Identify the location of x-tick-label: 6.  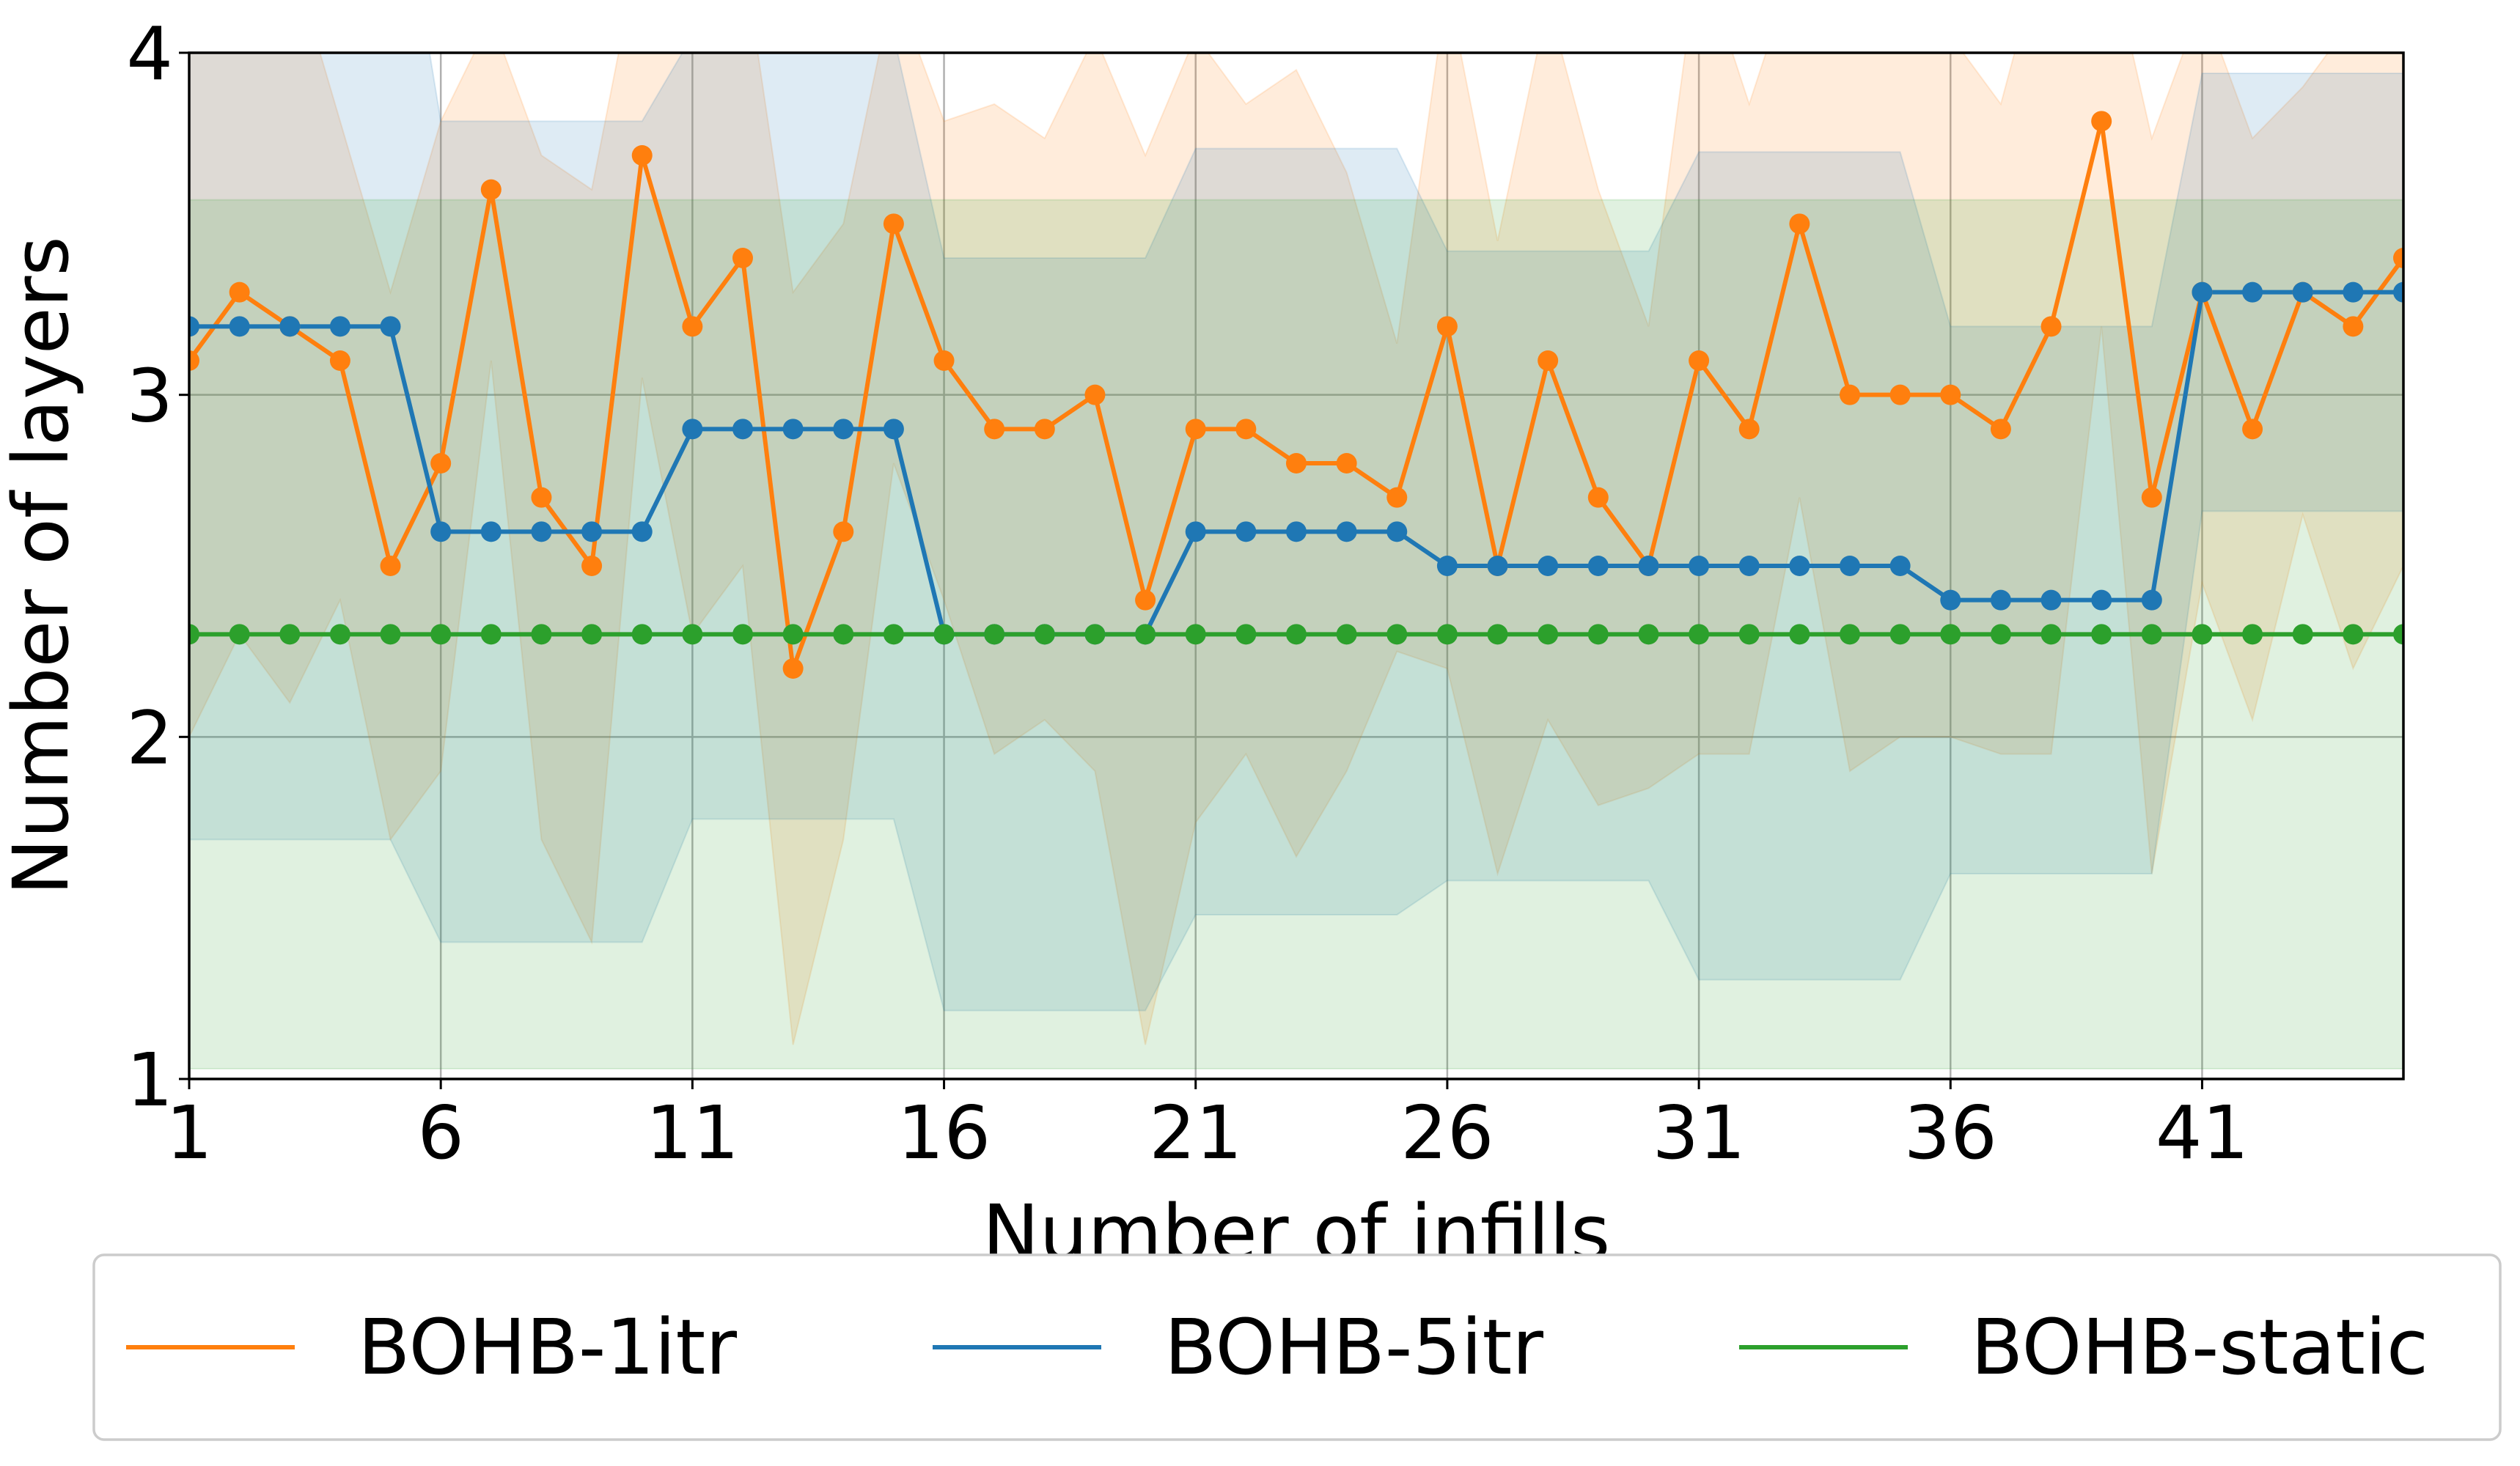
(441, 1133).